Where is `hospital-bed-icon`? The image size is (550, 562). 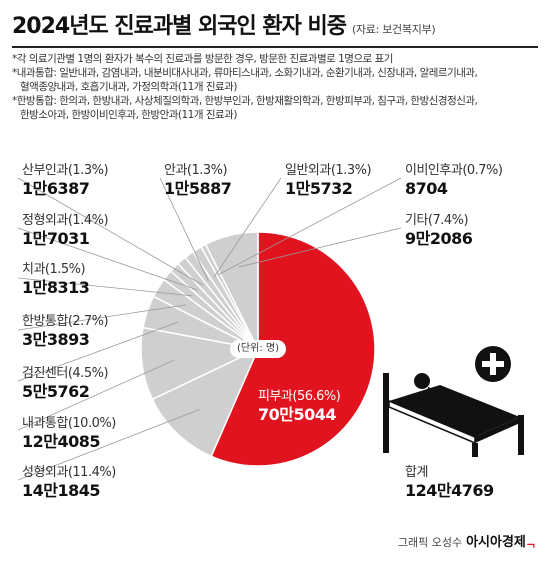 hospital-bed-icon is located at coordinates (453, 401).